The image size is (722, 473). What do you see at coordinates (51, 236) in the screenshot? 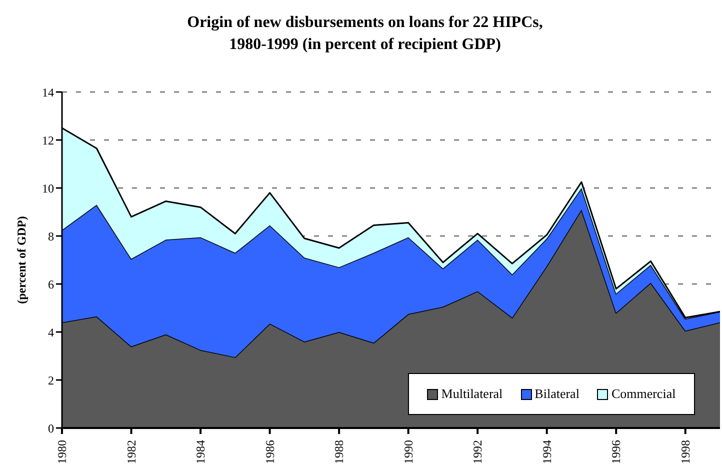
I see `y-tick-label: 8` at bounding box center [51, 236].